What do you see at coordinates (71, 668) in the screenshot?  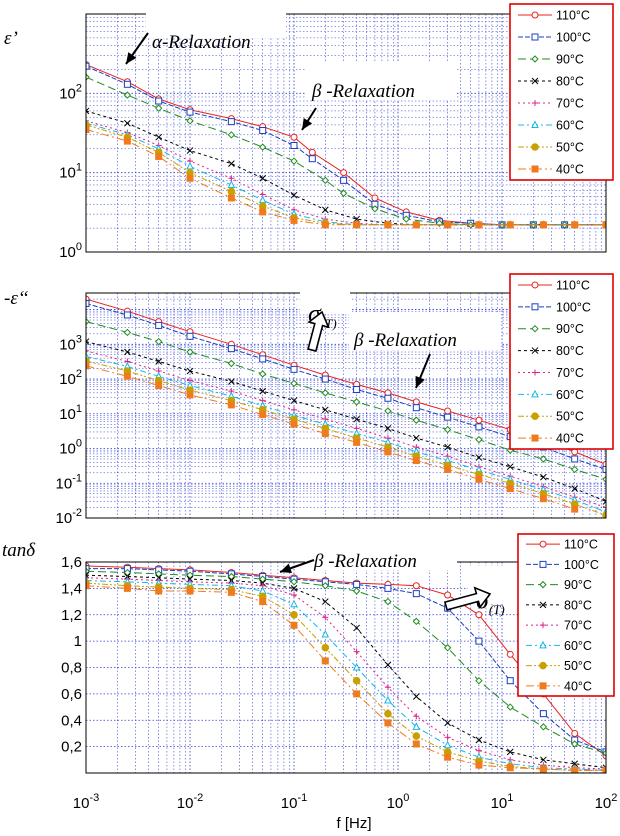 I see `y-tick-label: 0,8` at bounding box center [71, 668].